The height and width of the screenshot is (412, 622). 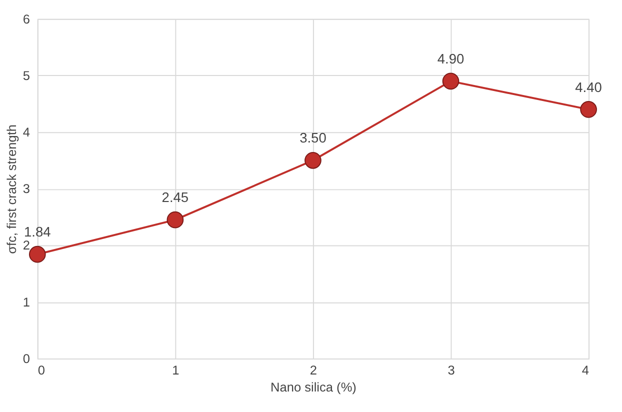 I want to click on x-tick-label: 0, so click(x=41, y=370).